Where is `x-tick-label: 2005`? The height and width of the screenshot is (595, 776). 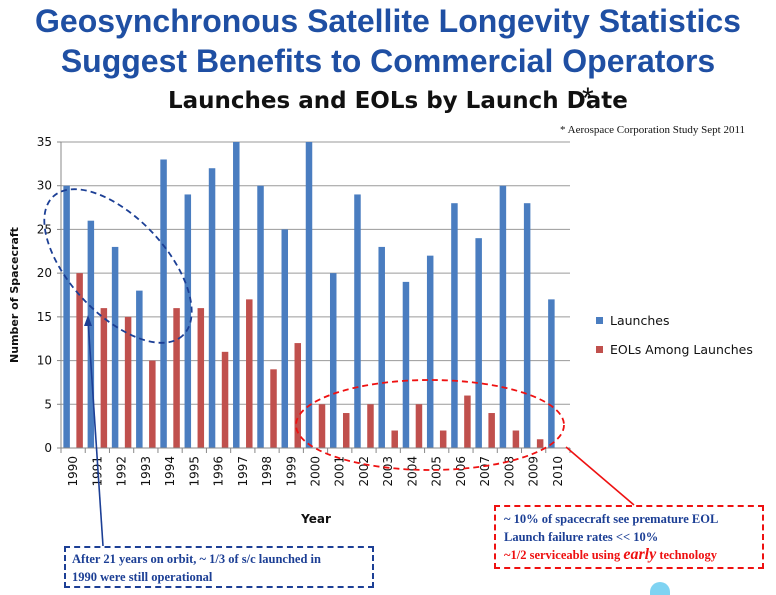
x-tick-label: 2005 is located at coordinates (437, 471).